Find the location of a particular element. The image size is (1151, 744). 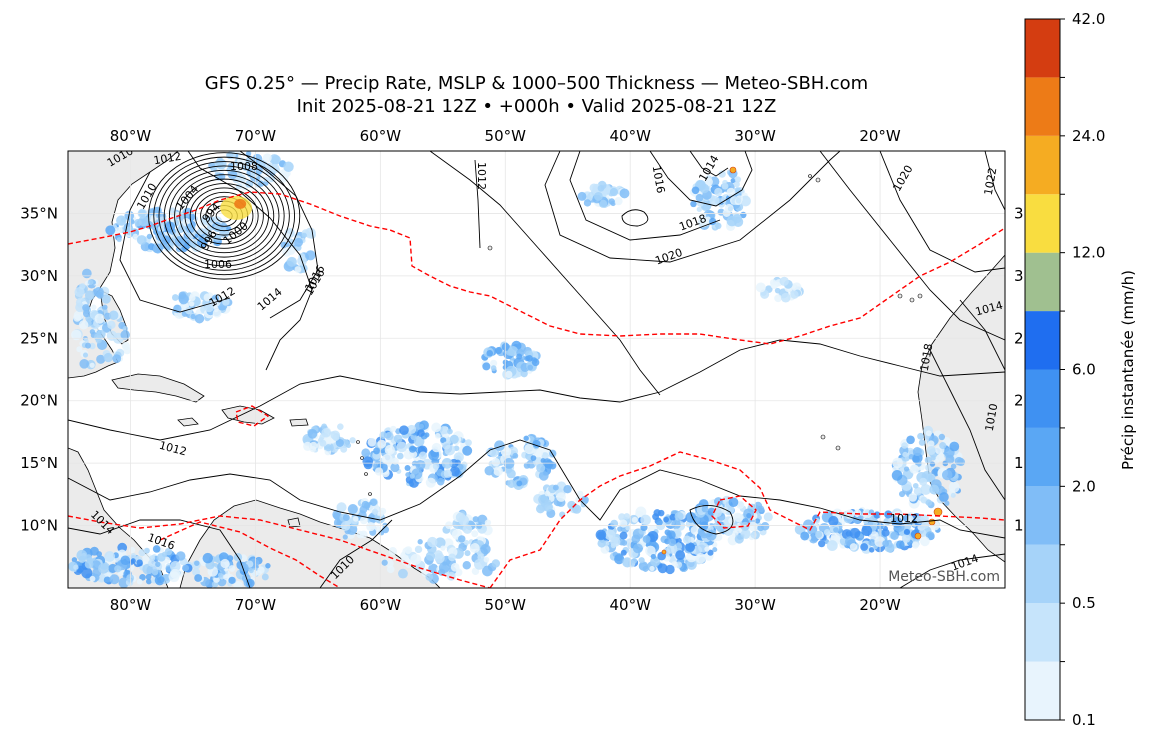

low-isobar-ring is located at coordinates (224, 216).